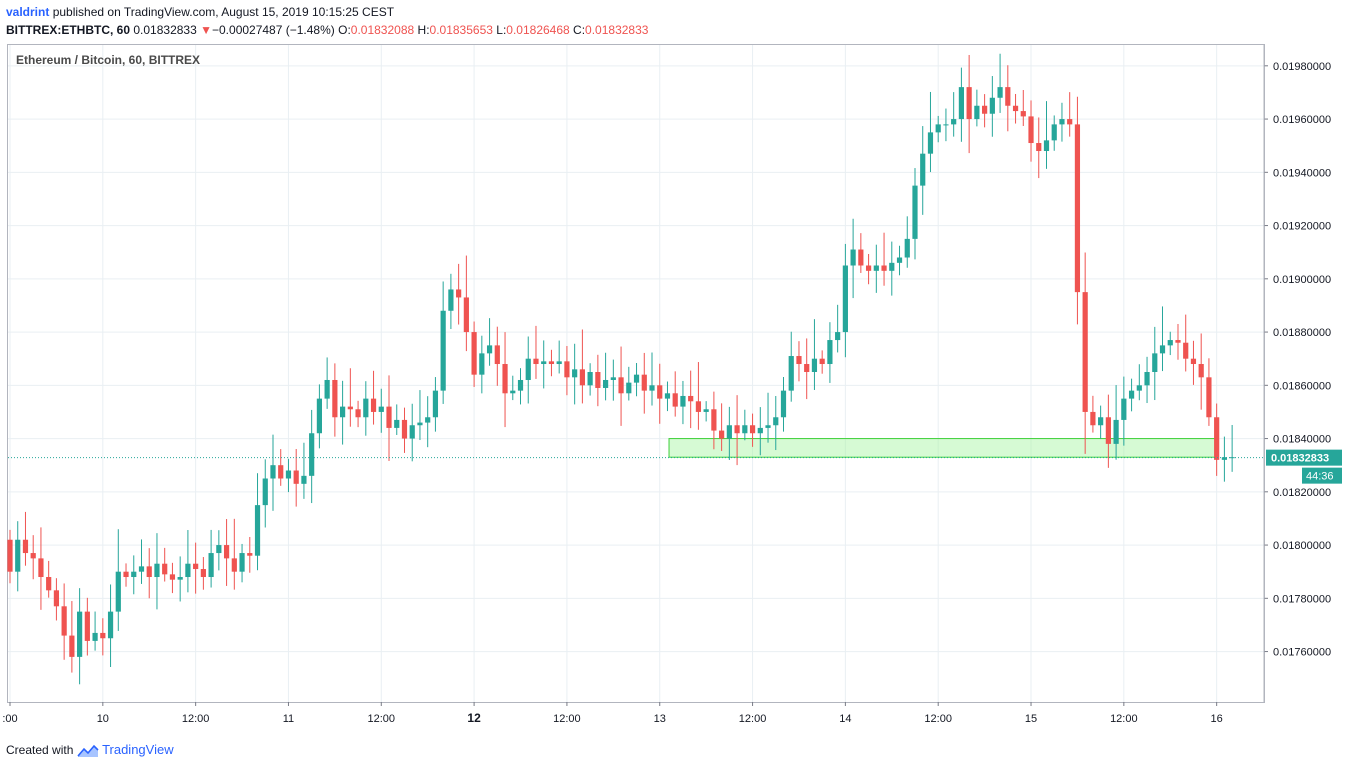 This screenshot has width=1351, height=768. I want to click on y-tick-label: 0.01980000, so click(1302, 67).